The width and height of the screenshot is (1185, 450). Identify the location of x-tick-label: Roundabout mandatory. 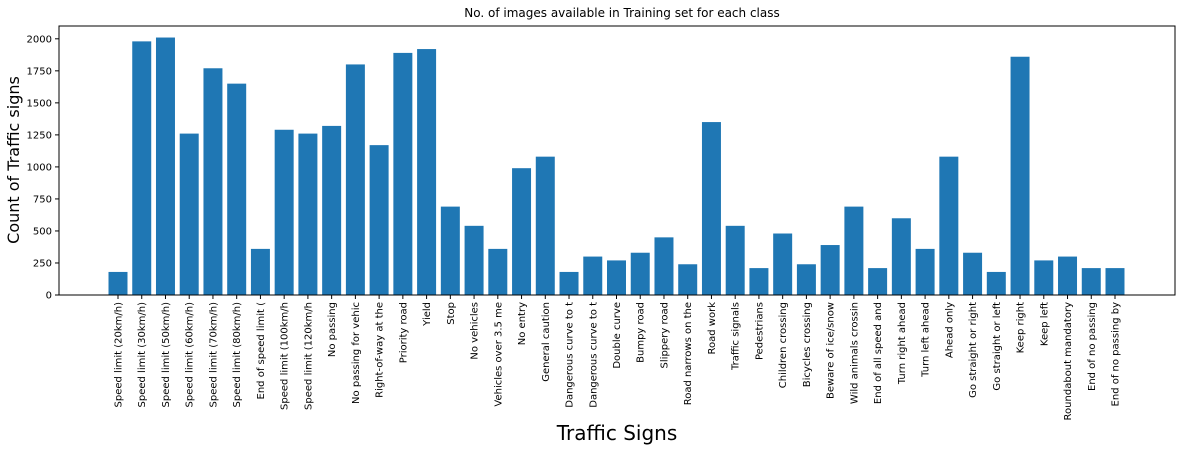
(1068, 361).